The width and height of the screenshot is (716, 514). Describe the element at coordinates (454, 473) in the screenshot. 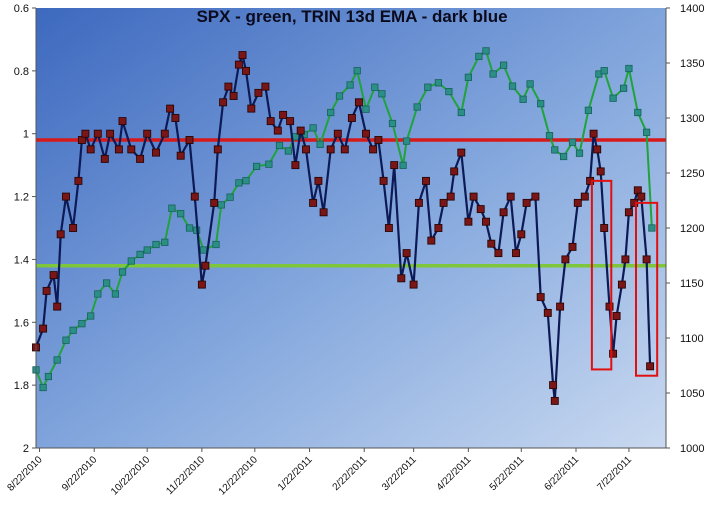

I see `x-tick-label: 4/22/2011` at that location.